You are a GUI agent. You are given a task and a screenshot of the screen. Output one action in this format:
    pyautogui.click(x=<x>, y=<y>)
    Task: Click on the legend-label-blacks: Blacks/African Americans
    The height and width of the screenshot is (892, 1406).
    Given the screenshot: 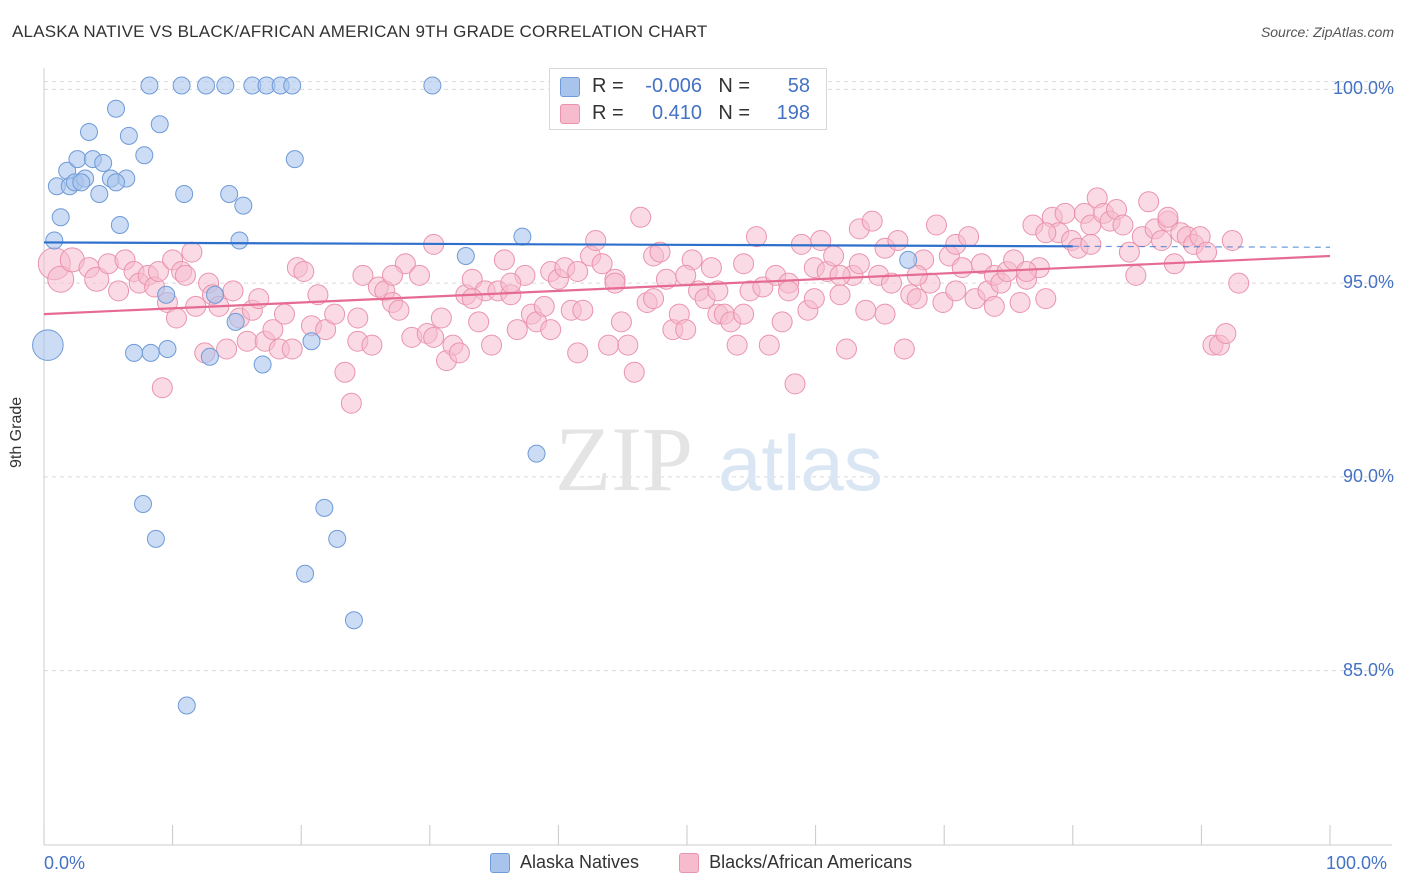 What is the action you would take?
    pyautogui.click(x=811, y=862)
    